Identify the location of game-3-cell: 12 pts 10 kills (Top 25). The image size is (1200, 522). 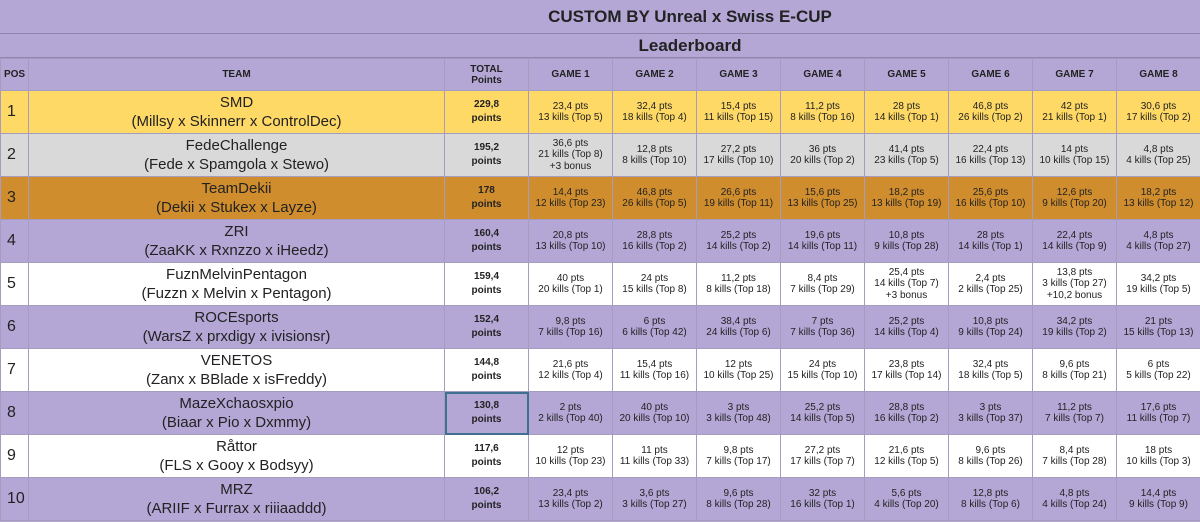
(738, 370).